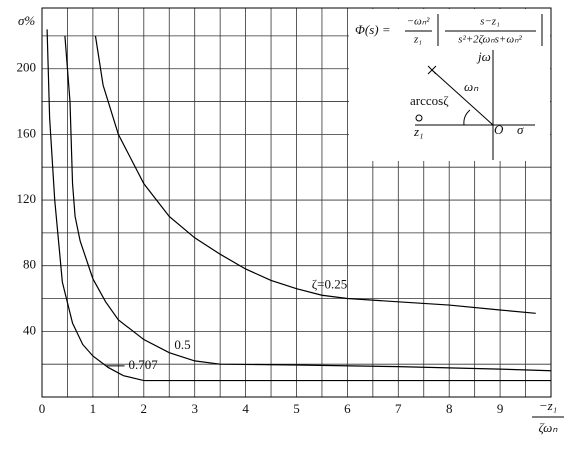 The width and height of the screenshot is (576, 455). What do you see at coordinates (296, 408) in the screenshot?
I see `x-tick-label: 5` at bounding box center [296, 408].